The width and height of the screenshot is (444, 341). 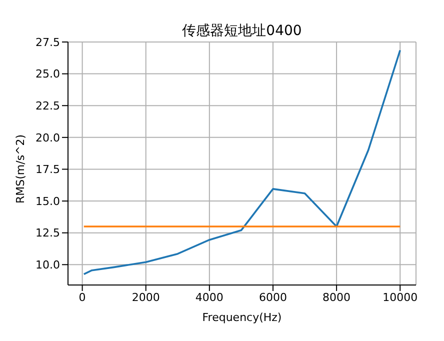 I want to click on y-axis-title: RMS(m/s^2), so click(x=20, y=169).